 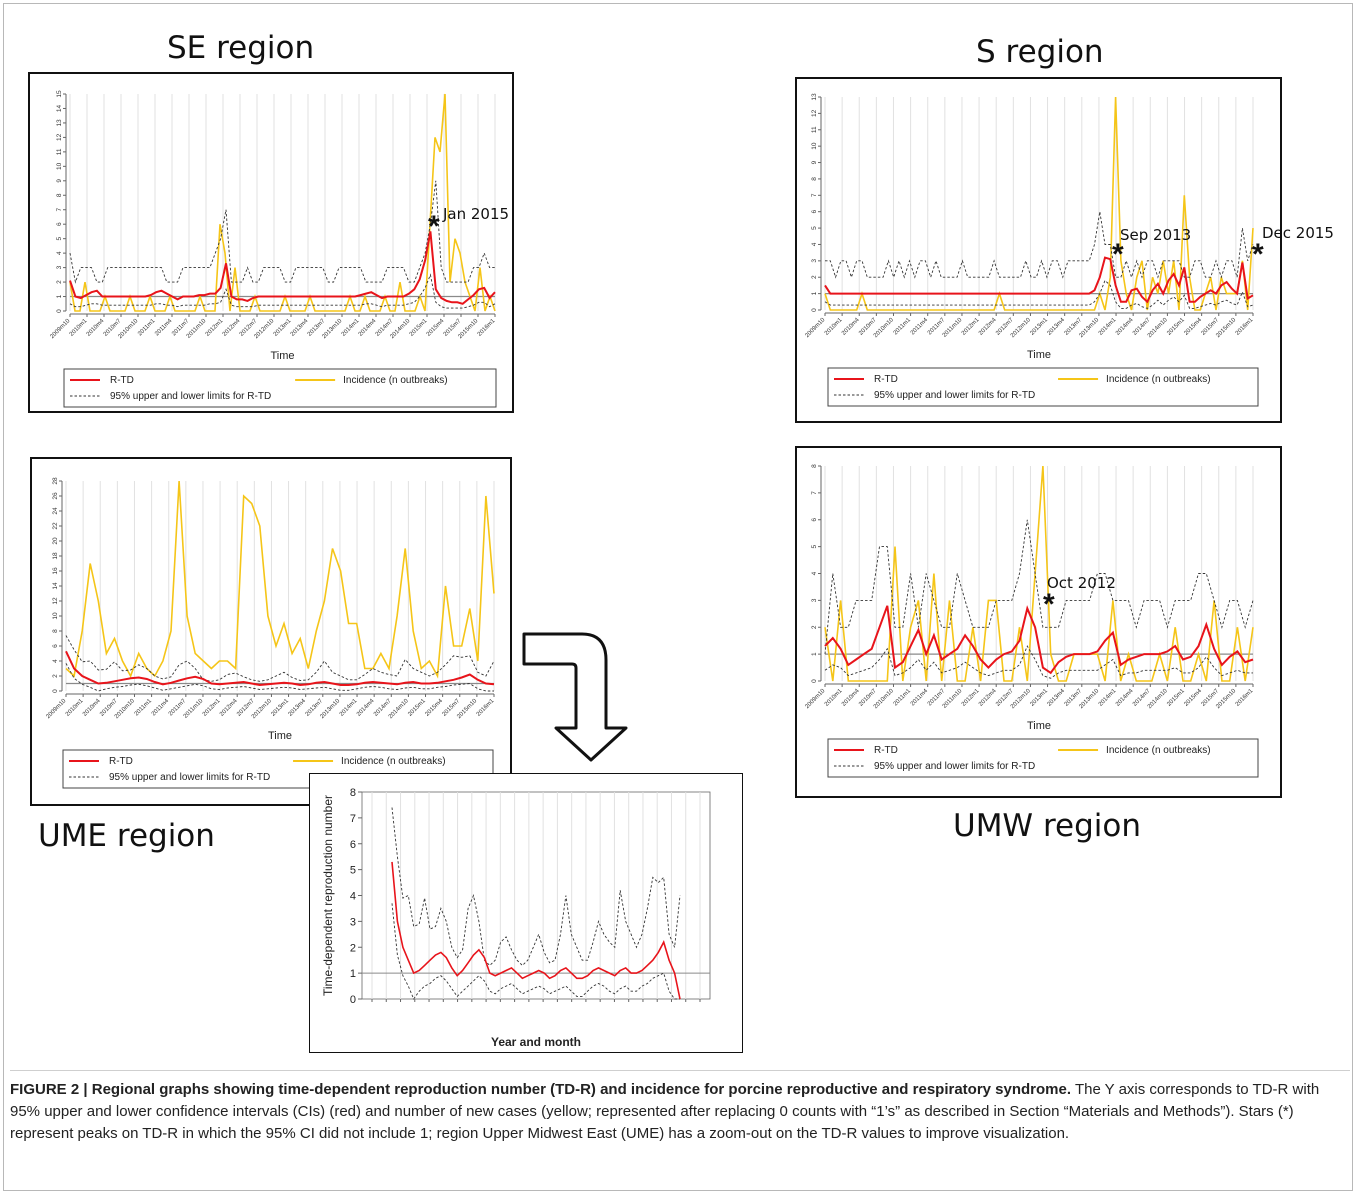 I want to click on y-tick-label: 22, so click(x=55, y=526).